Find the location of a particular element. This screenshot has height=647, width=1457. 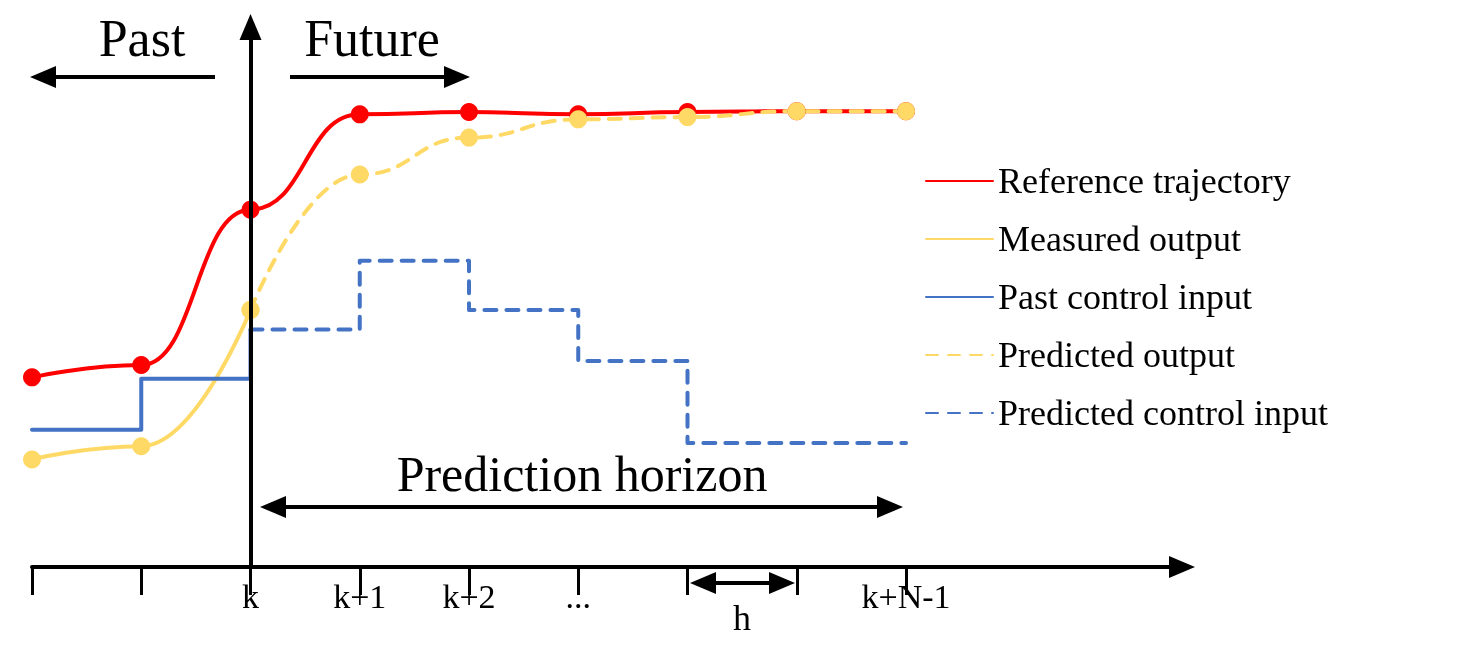

legend-label: Past control input is located at coordinates (1125, 297).